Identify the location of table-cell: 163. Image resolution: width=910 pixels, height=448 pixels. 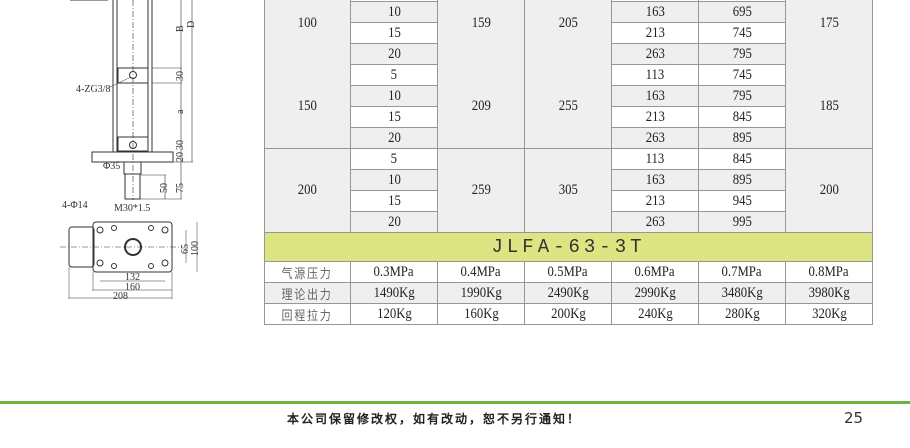
(655, 96).